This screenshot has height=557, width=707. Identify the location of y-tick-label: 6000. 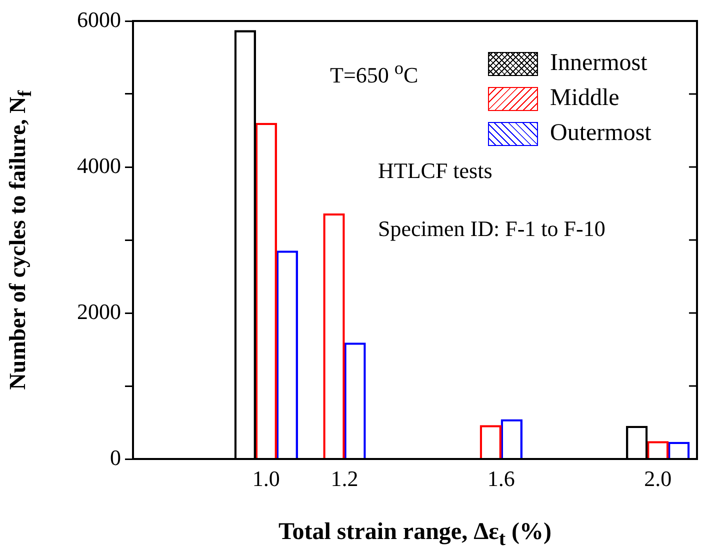
(99, 19).